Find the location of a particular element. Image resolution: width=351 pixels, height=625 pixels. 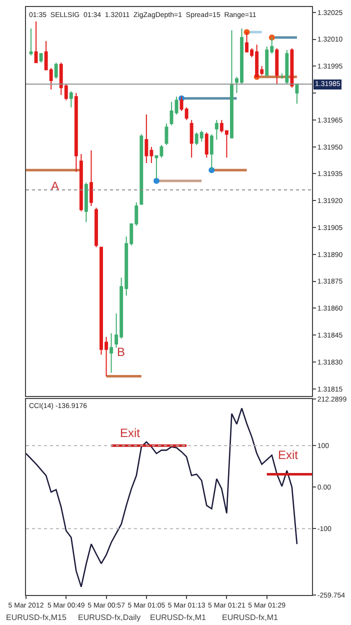

text: EURUSD-fx,Daily is located at coordinates (109, 617).